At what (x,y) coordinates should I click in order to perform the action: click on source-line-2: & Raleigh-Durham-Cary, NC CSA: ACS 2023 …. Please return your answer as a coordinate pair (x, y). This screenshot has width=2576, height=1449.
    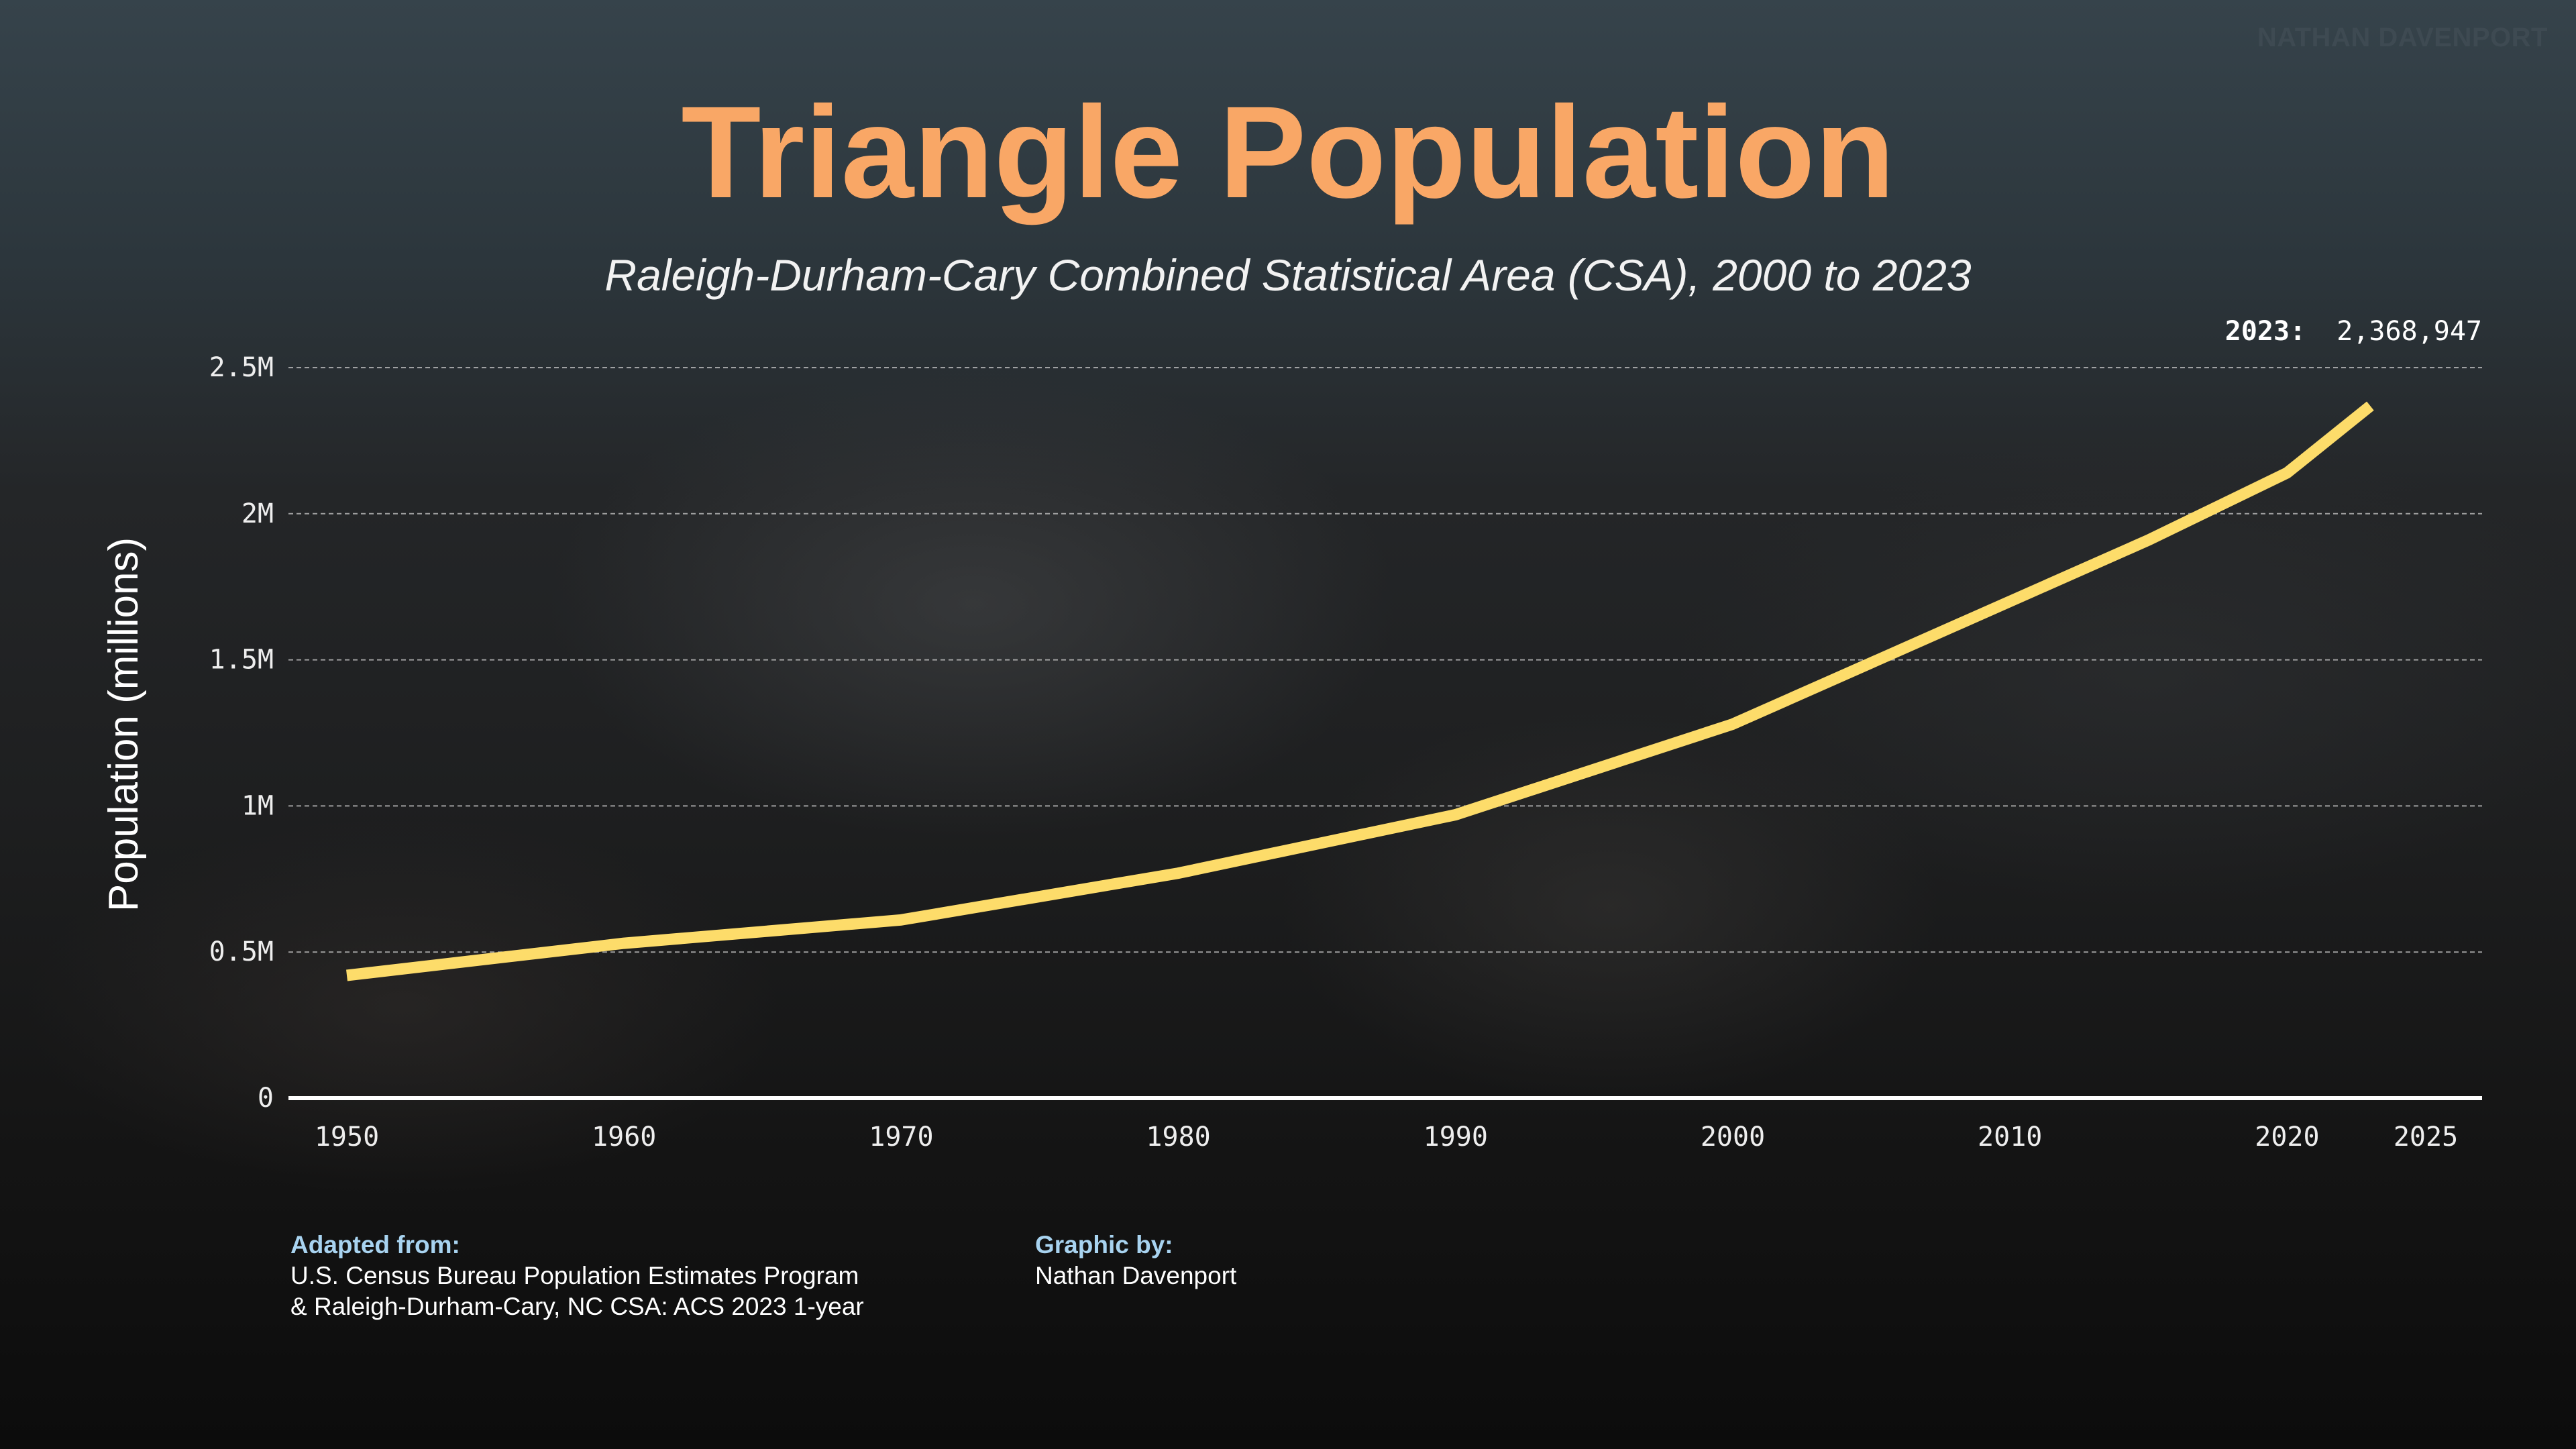
    Looking at the image, I should click on (577, 1306).